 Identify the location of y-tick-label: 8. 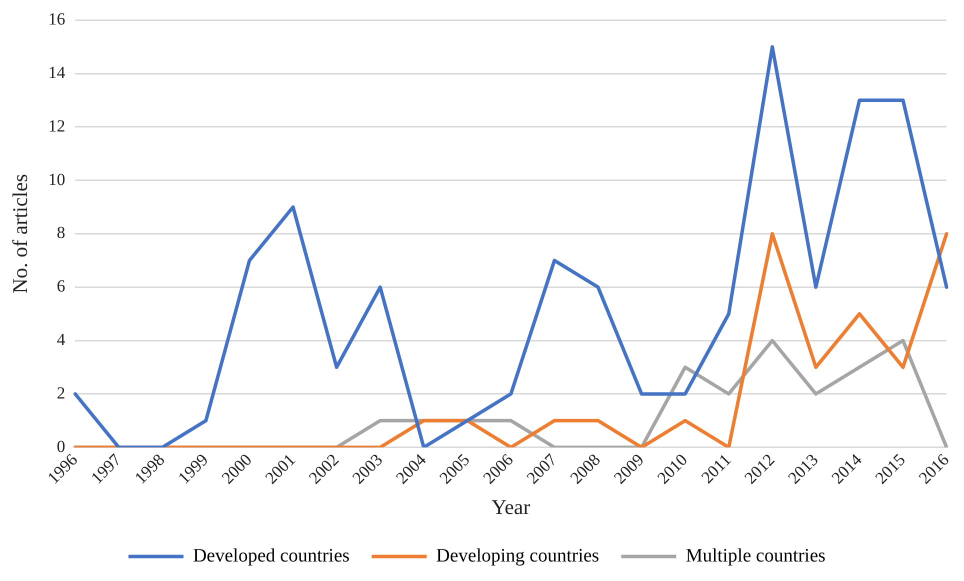
(61, 232).